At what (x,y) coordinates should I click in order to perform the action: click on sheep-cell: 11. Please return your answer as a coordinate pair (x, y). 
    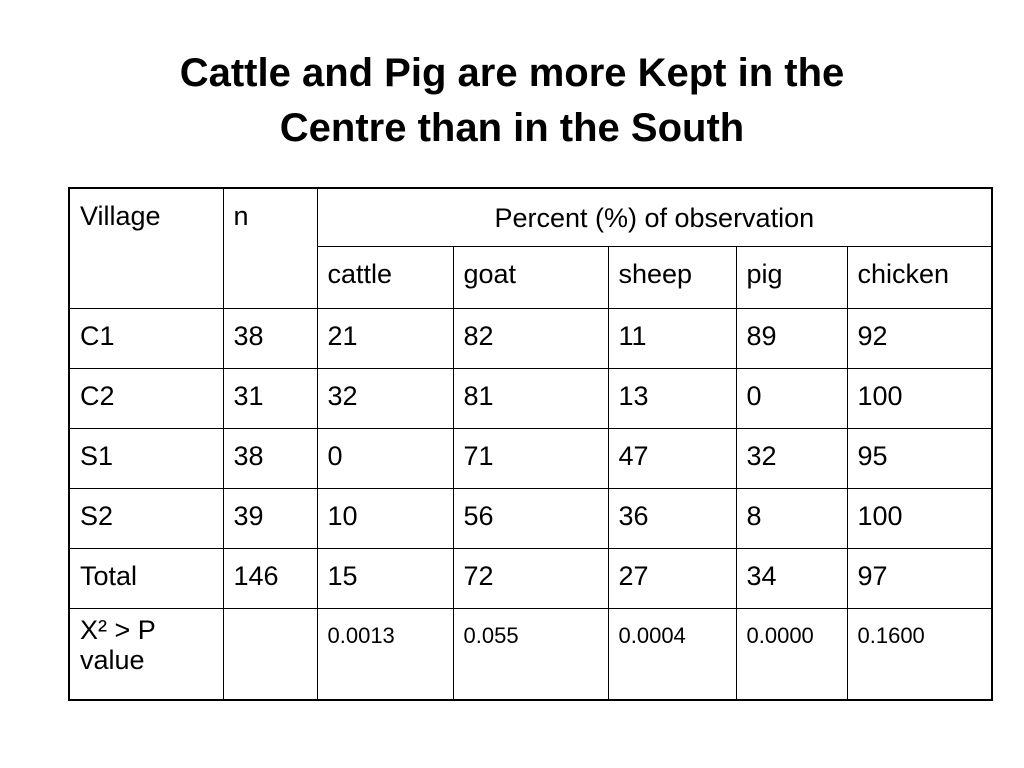
    Looking at the image, I should click on (672, 338).